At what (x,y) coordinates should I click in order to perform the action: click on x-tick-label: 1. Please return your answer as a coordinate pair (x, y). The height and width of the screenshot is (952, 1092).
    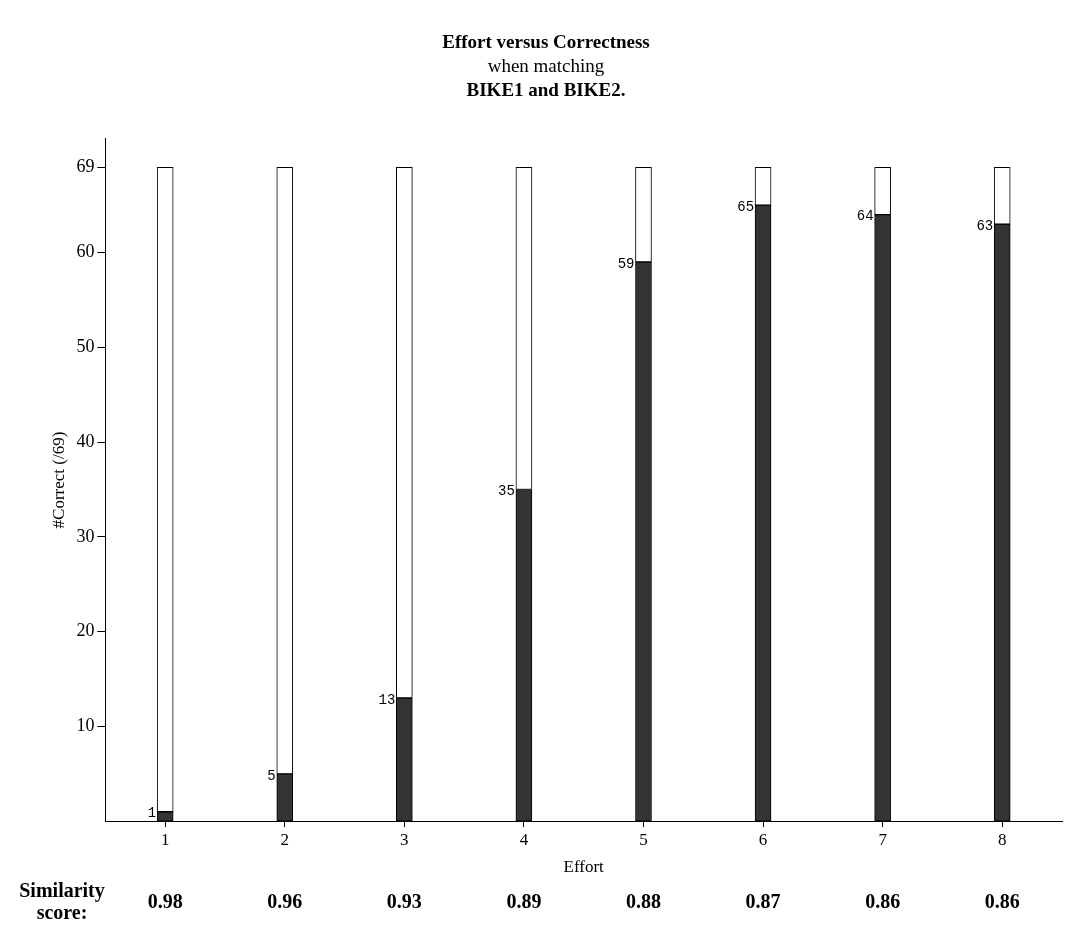
    Looking at the image, I should click on (165, 839).